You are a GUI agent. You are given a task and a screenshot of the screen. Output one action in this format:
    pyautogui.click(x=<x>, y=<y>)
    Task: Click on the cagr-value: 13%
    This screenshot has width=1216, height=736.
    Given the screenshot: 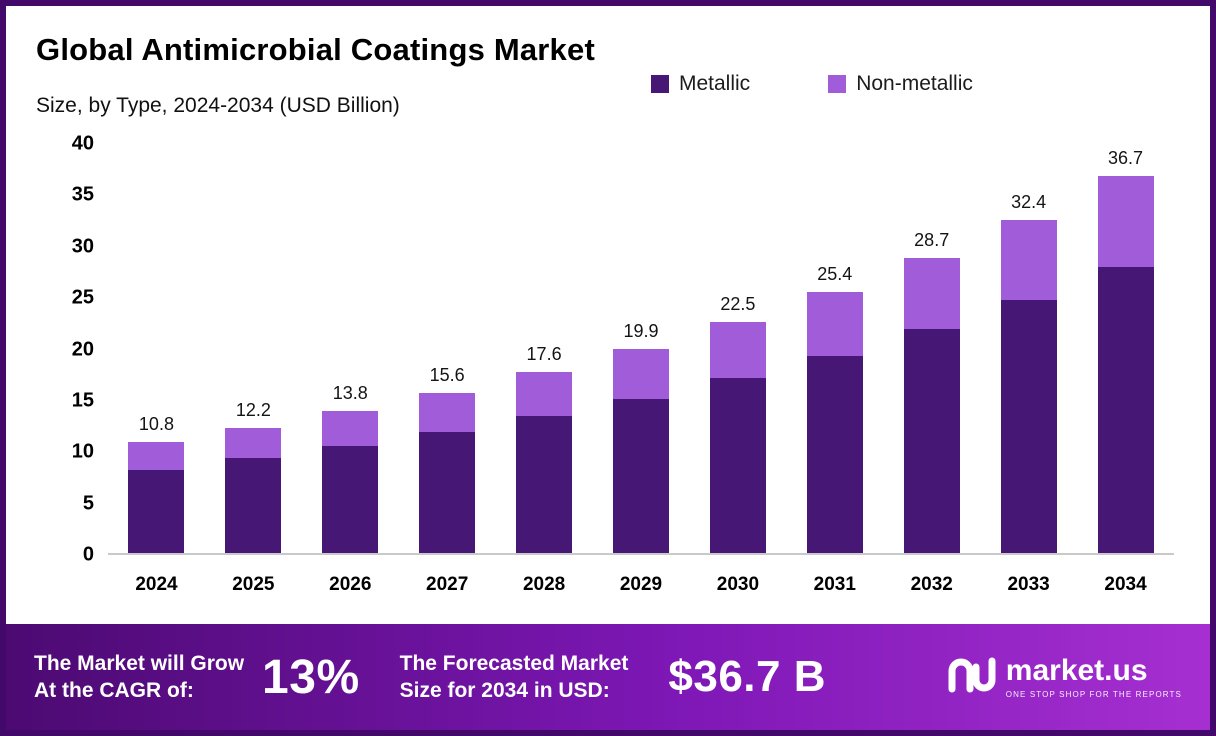 What is the action you would take?
    pyautogui.click(x=311, y=677)
    